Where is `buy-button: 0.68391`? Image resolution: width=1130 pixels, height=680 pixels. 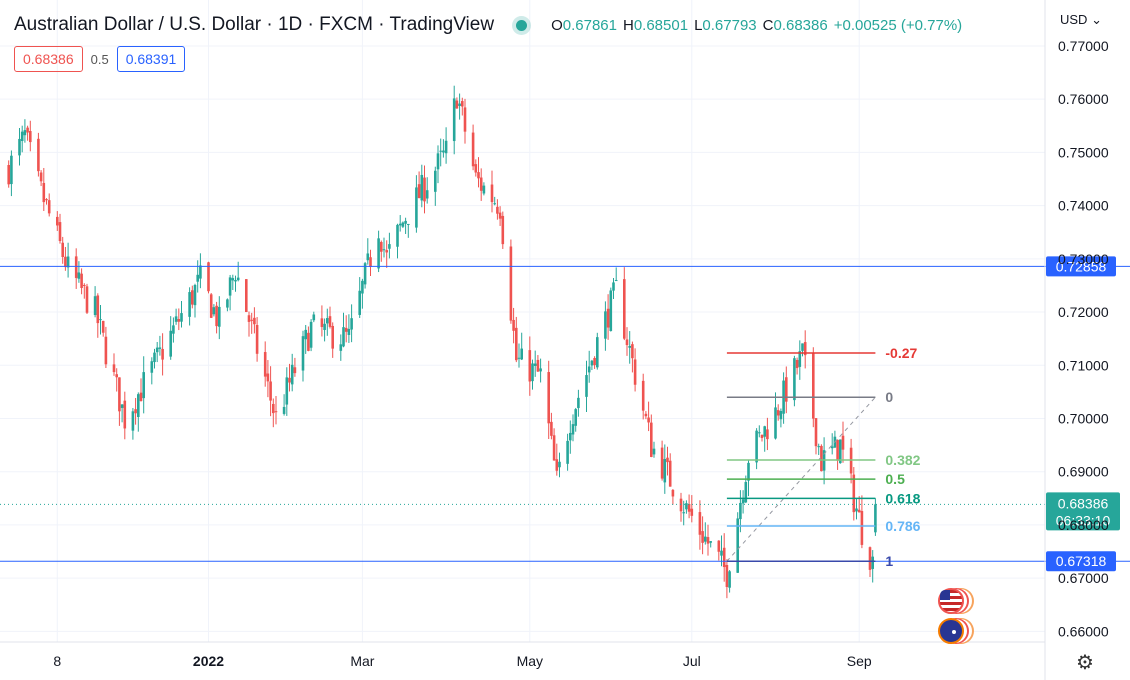 buy-button: 0.68391 is located at coordinates (151, 59).